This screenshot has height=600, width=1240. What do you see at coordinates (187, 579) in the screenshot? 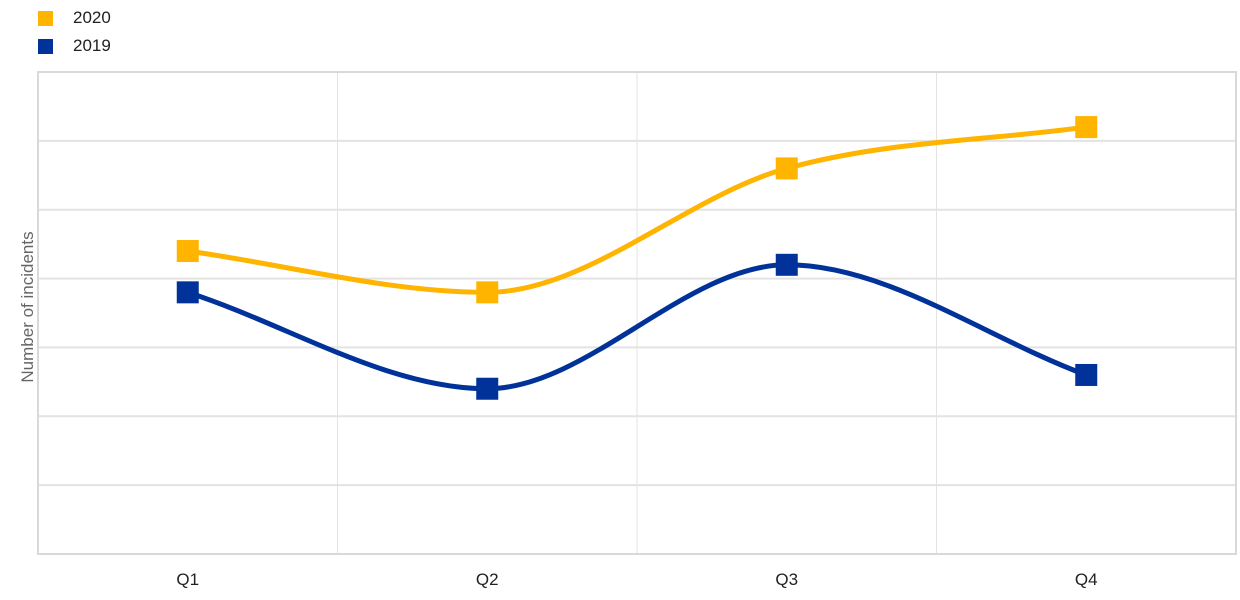
I see `x-tick-label-q1: Q1` at bounding box center [187, 579].